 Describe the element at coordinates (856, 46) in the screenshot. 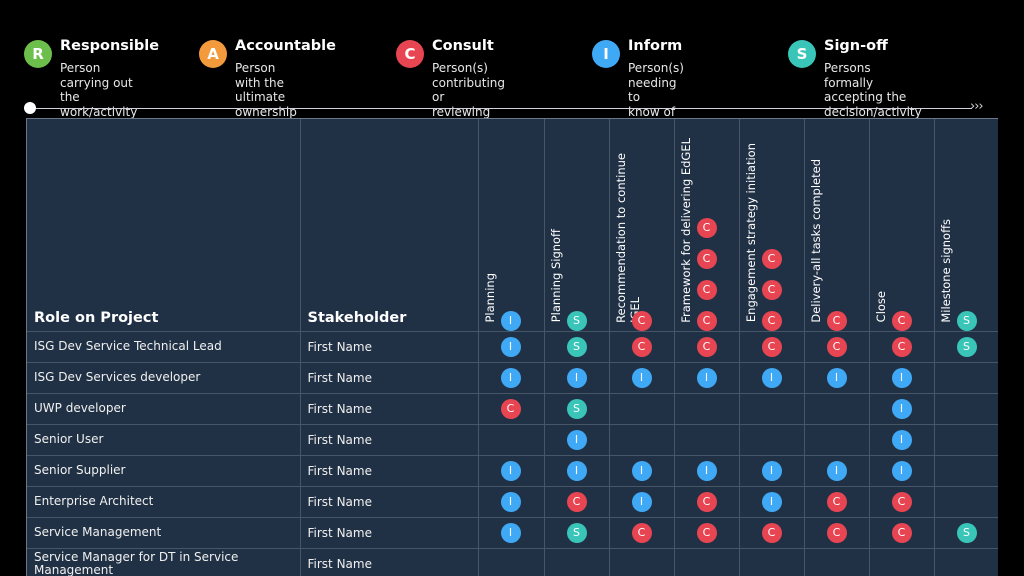

I see `legend-title: Sign-off` at that location.